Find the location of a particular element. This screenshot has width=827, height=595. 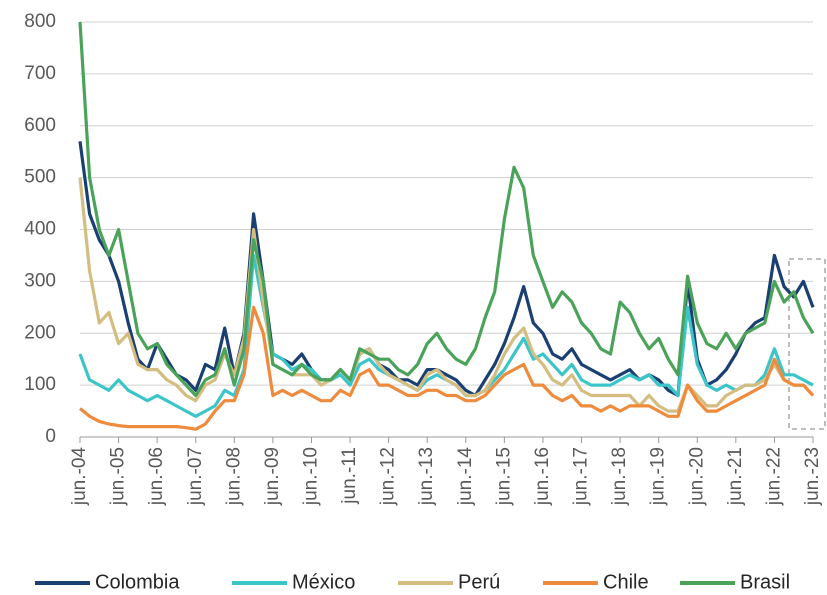

legend: Colombia México Perú Chile Brasil is located at coordinates (412, 582).